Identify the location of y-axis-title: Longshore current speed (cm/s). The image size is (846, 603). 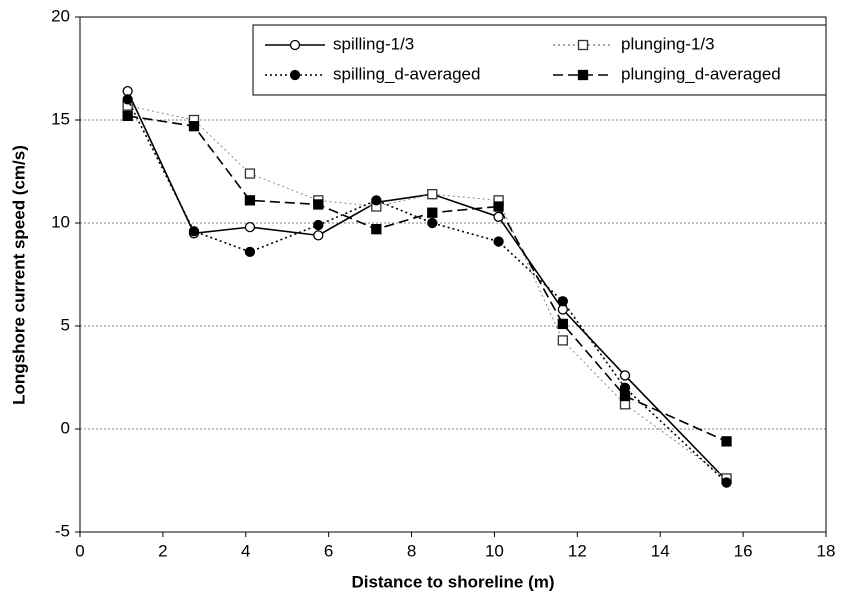
(18, 275).